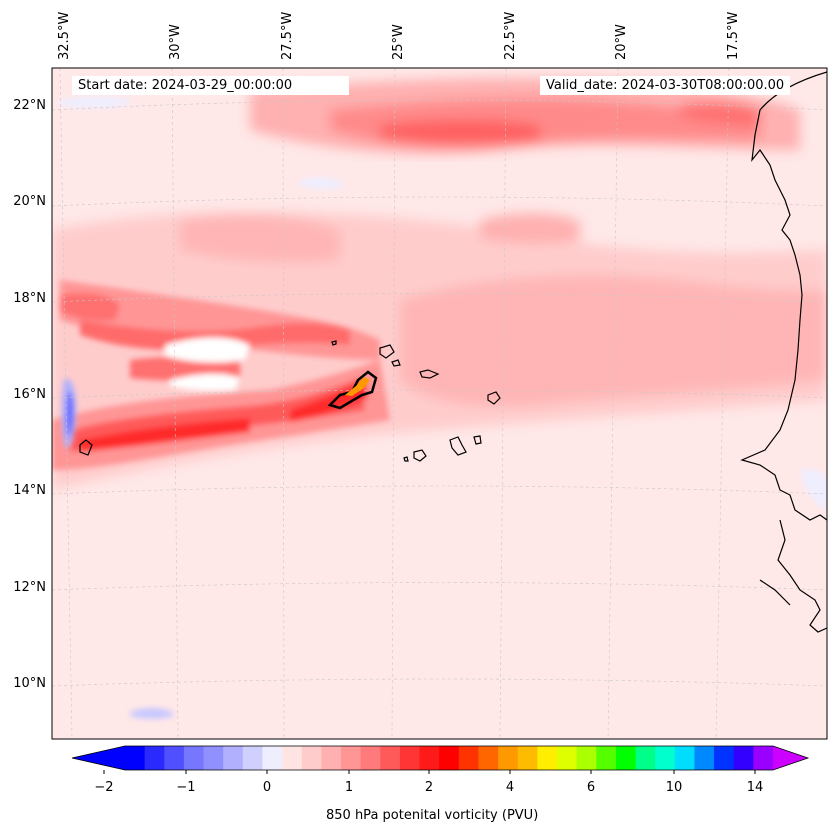  I want to click on lat-label: 22°N, so click(29, 105).